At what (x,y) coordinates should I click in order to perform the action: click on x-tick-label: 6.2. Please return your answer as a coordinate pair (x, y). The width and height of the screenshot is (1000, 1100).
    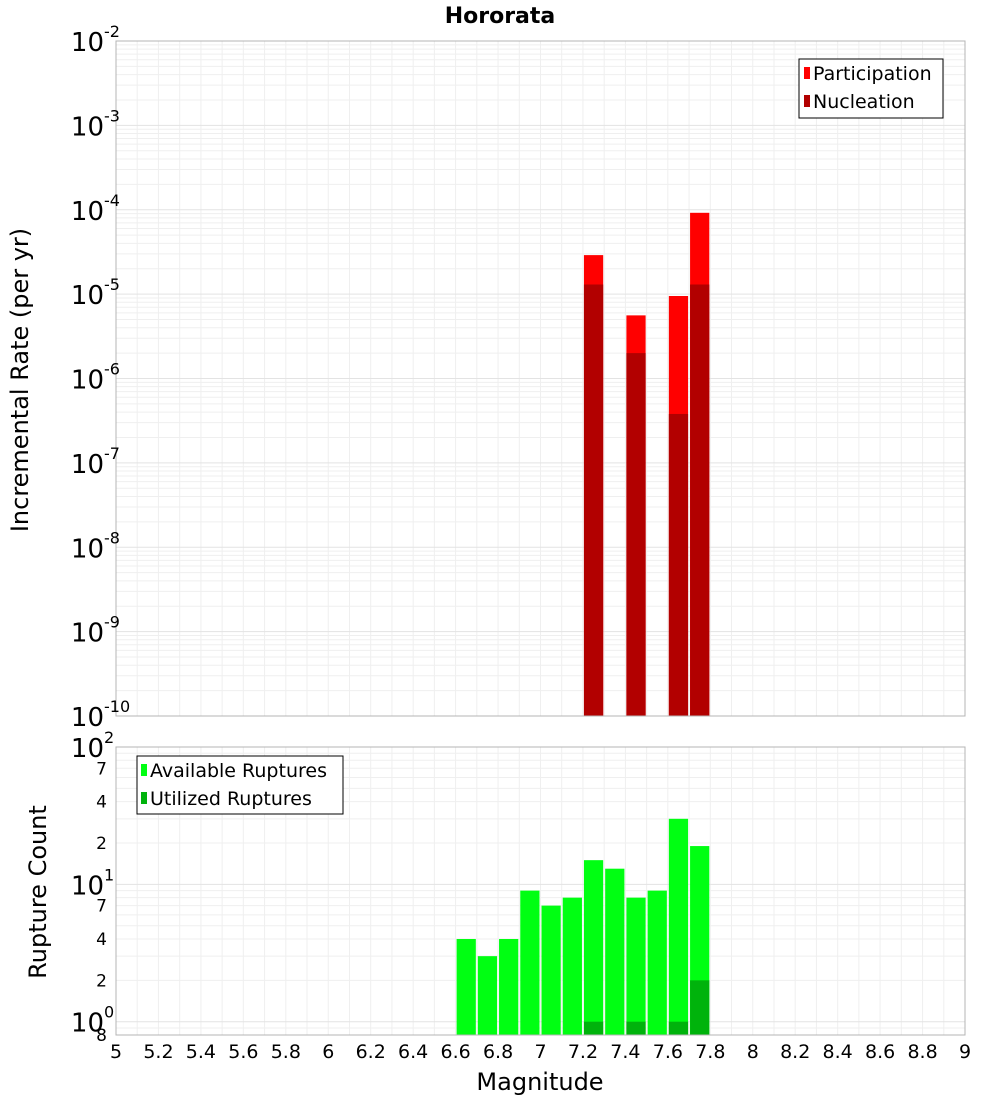
    Looking at the image, I should click on (371, 1052).